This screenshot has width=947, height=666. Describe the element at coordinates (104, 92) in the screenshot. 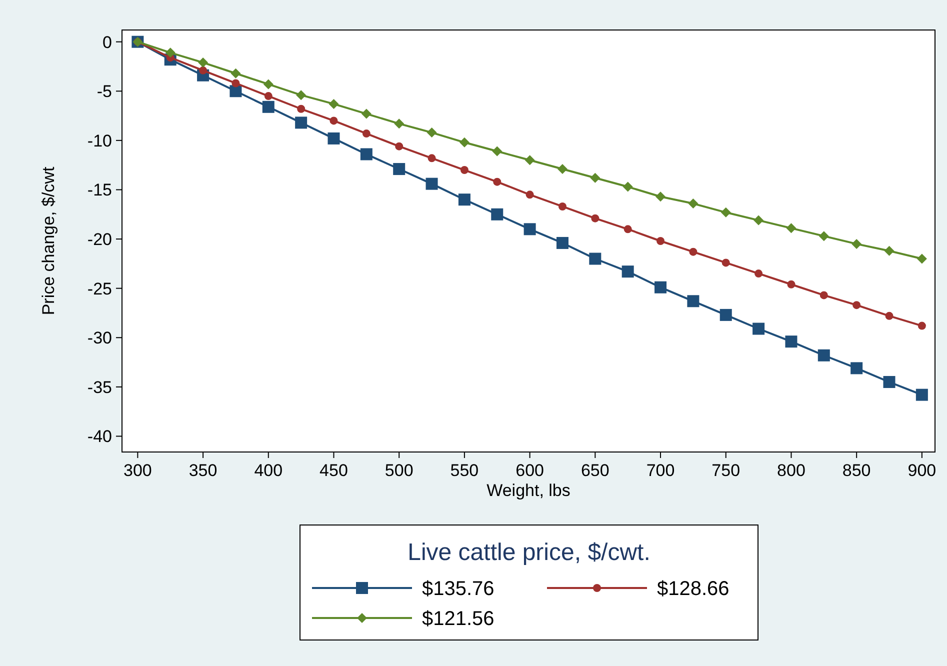

I see `y-tick-label: -5` at that location.